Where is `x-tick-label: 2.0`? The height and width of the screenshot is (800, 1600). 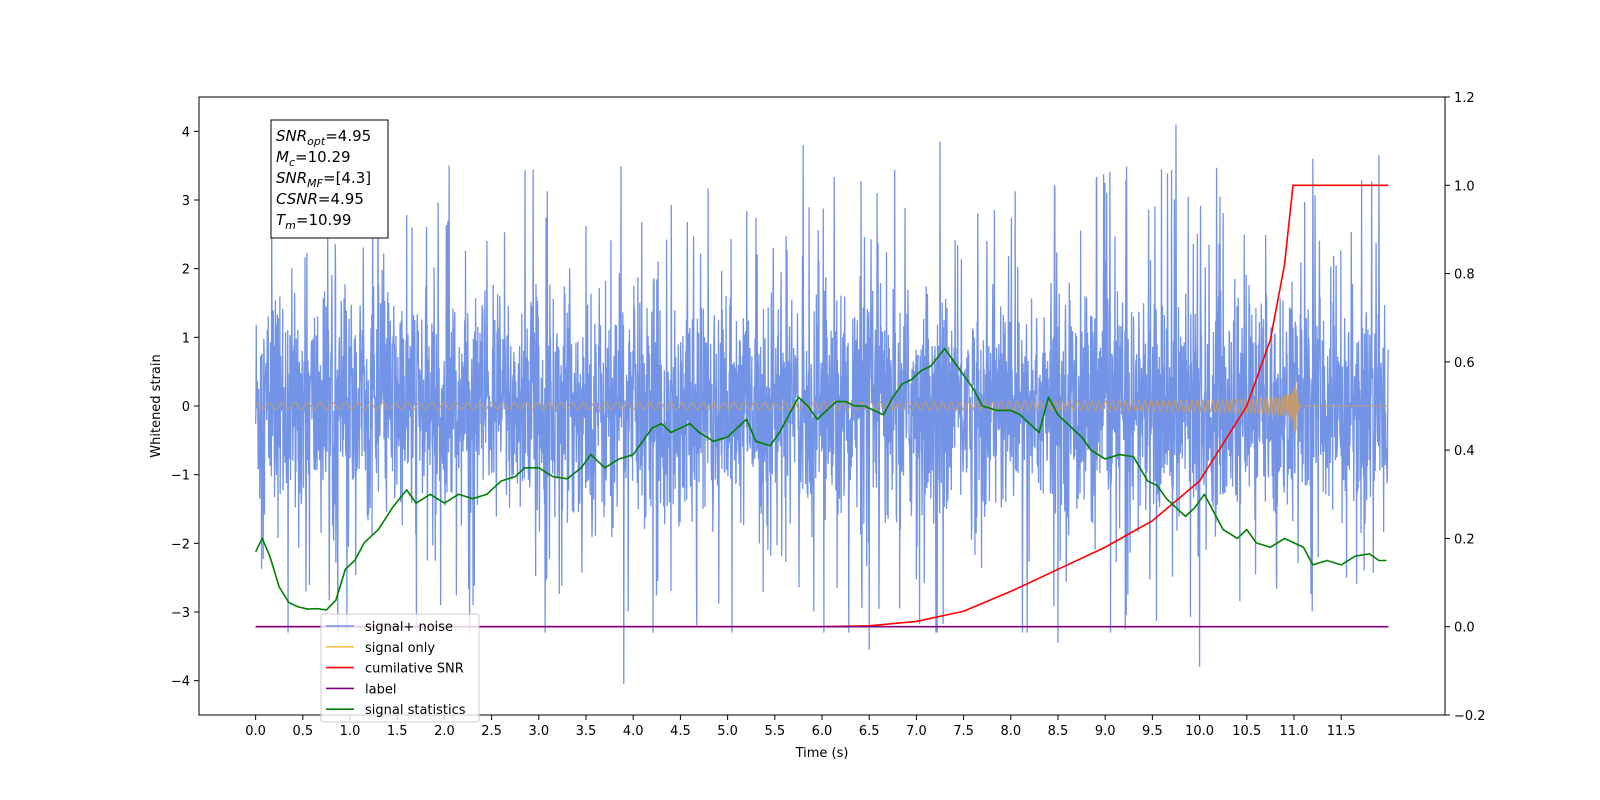 x-tick-label: 2.0 is located at coordinates (444, 731).